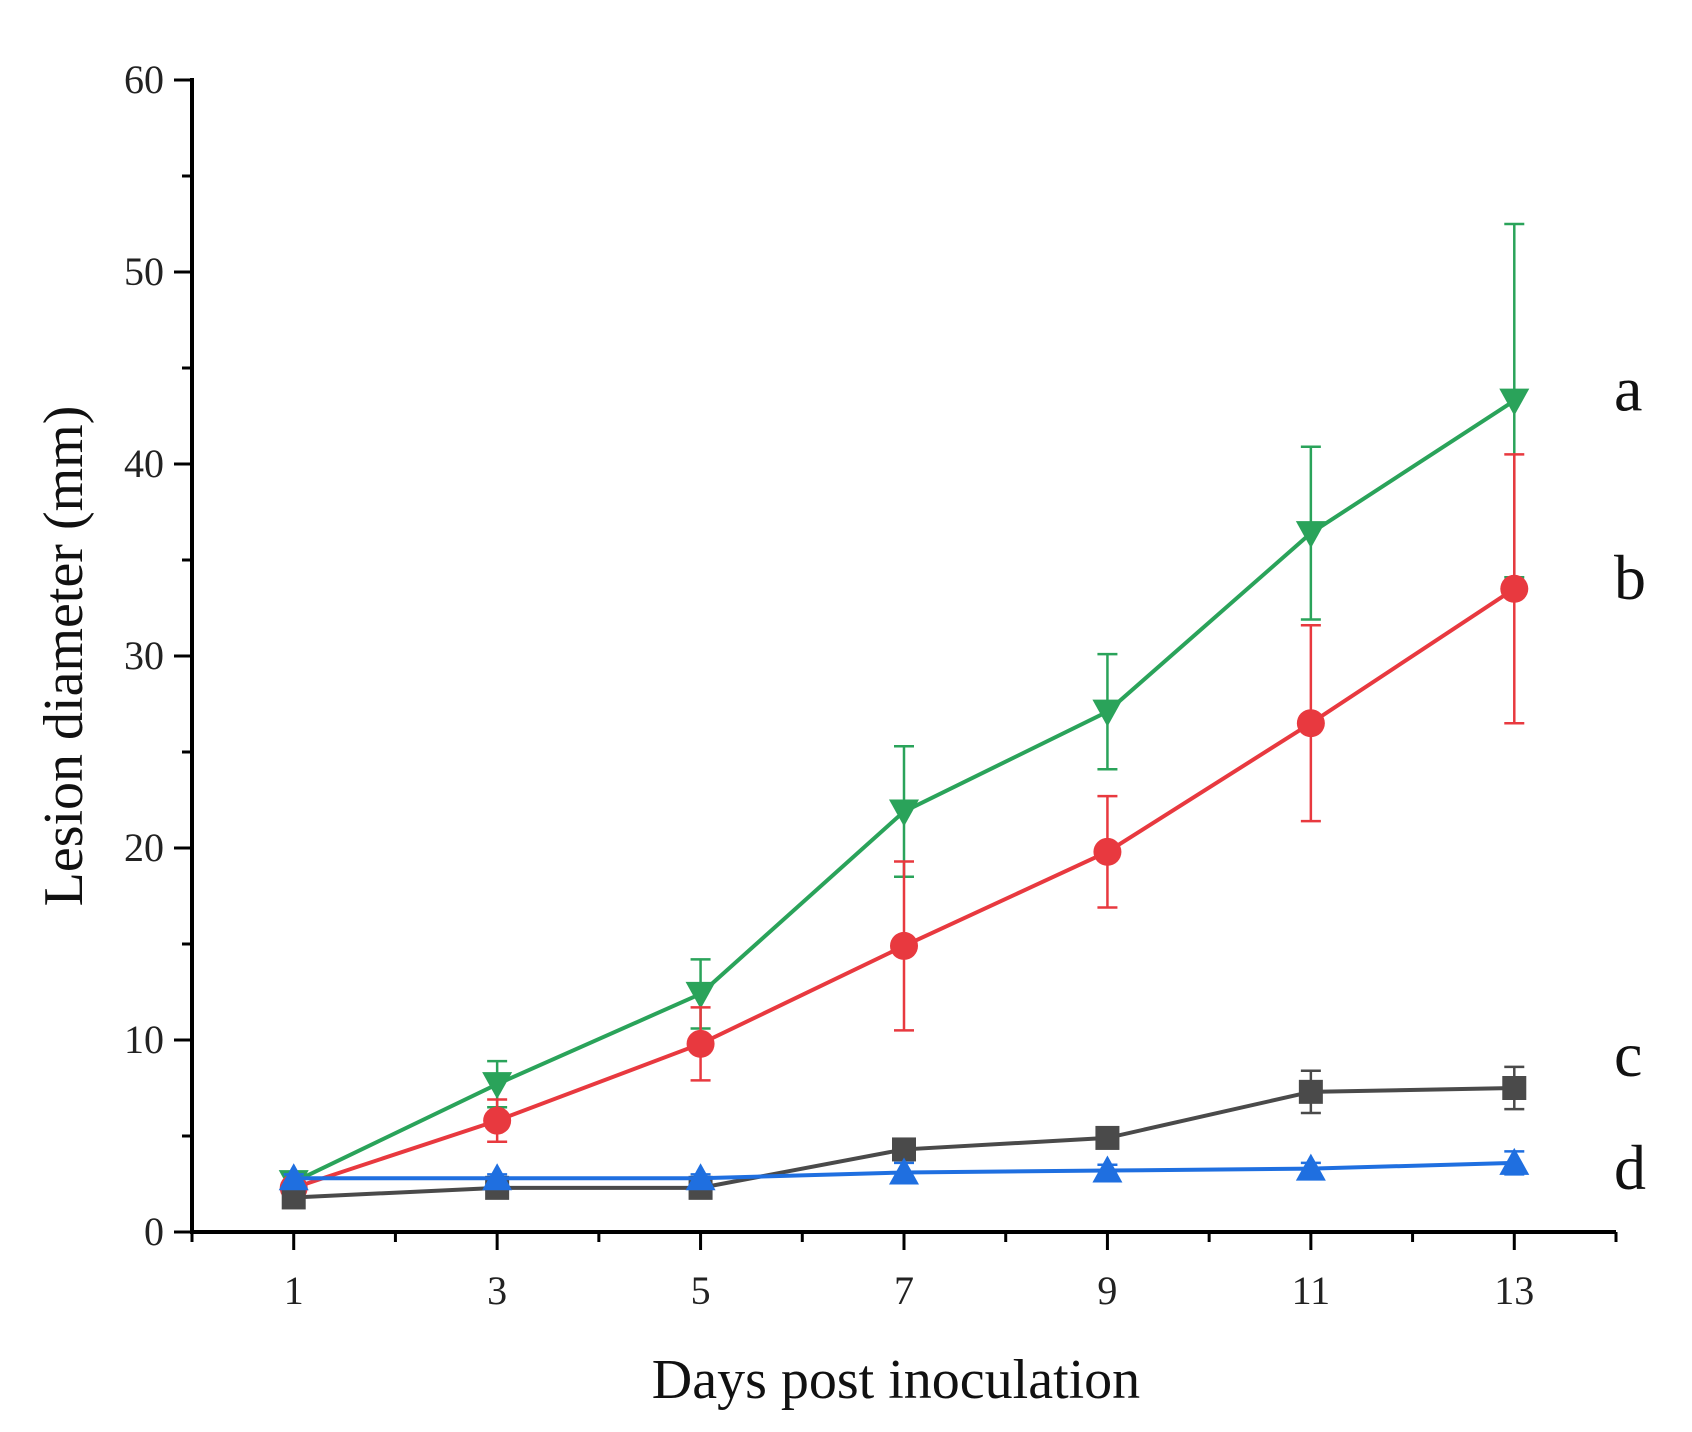 The height and width of the screenshot is (1432, 1692). What do you see at coordinates (294, 1290) in the screenshot?
I see `x-tick-label: 1` at bounding box center [294, 1290].